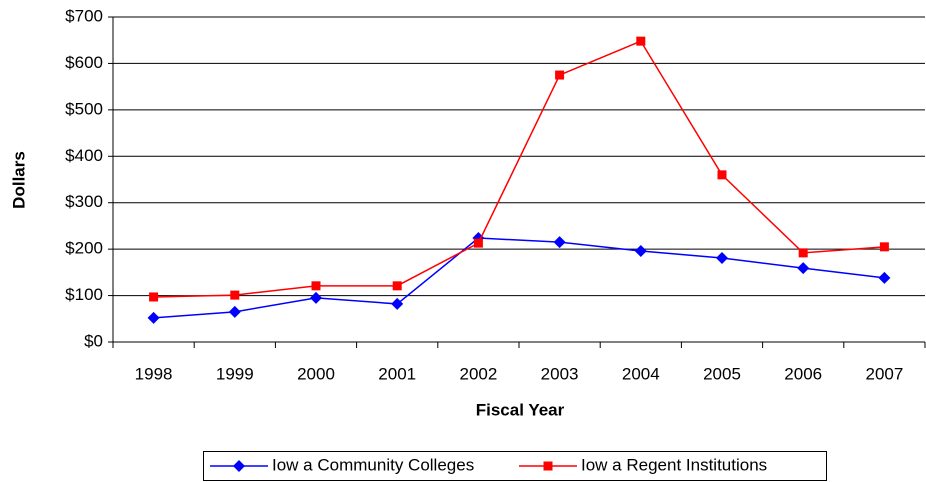 The image size is (926, 482). What do you see at coordinates (515, 466) in the screenshot?
I see `legend-box` at bounding box center [515, 466].